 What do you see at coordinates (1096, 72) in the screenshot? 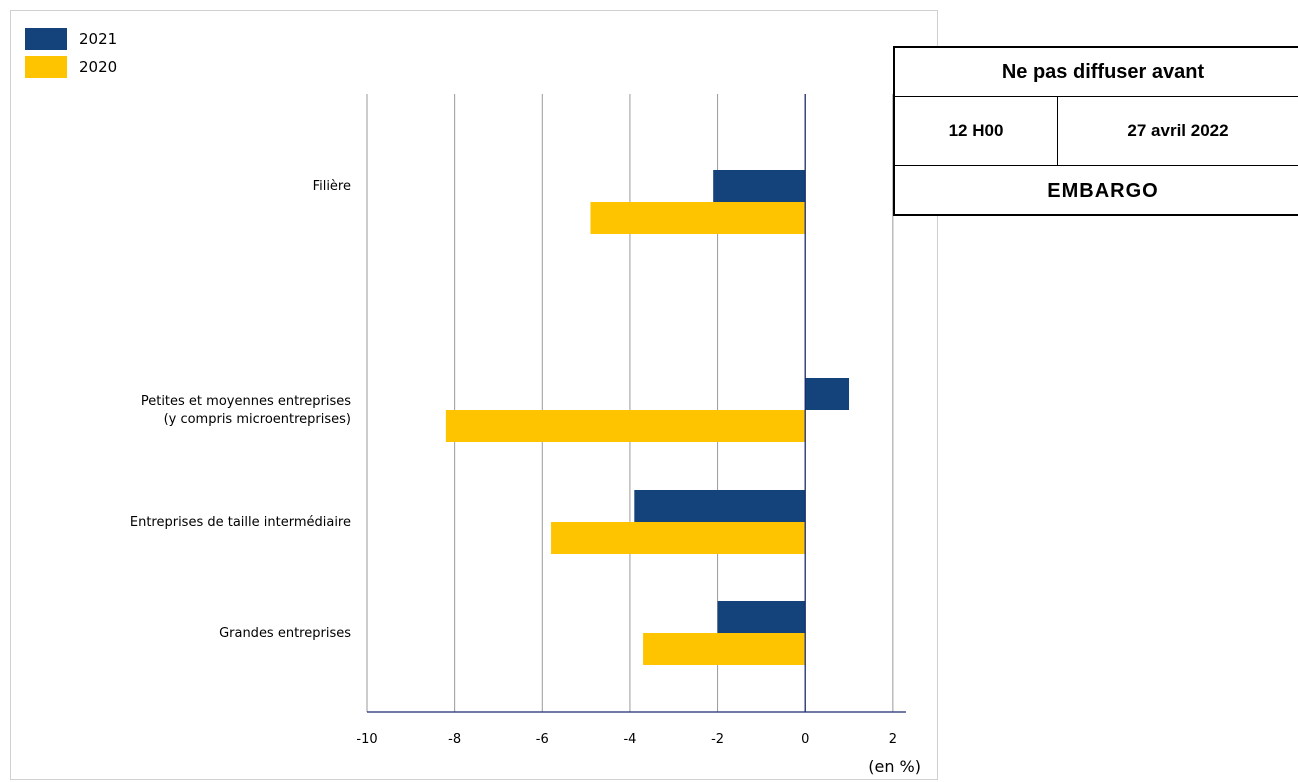
I see `embargo-title: Ne pas diffuser avant` at bounding box center [1096, 72].